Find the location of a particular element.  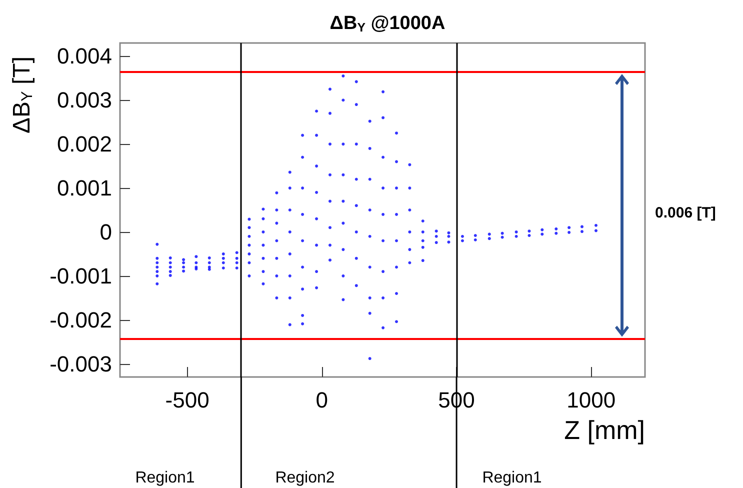

x-tick-label: 0 is located at coordinates (322, 400).